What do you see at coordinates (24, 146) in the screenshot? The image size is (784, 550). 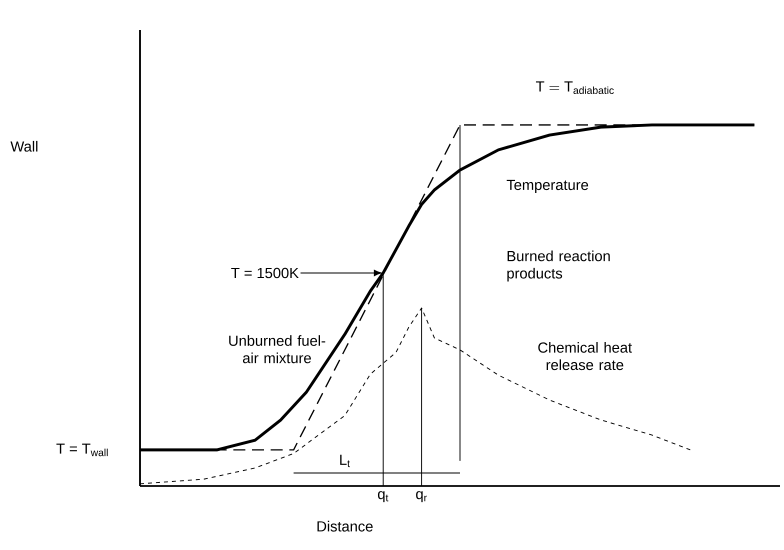 I see `text: Wall` at bounding box center [24, 146].